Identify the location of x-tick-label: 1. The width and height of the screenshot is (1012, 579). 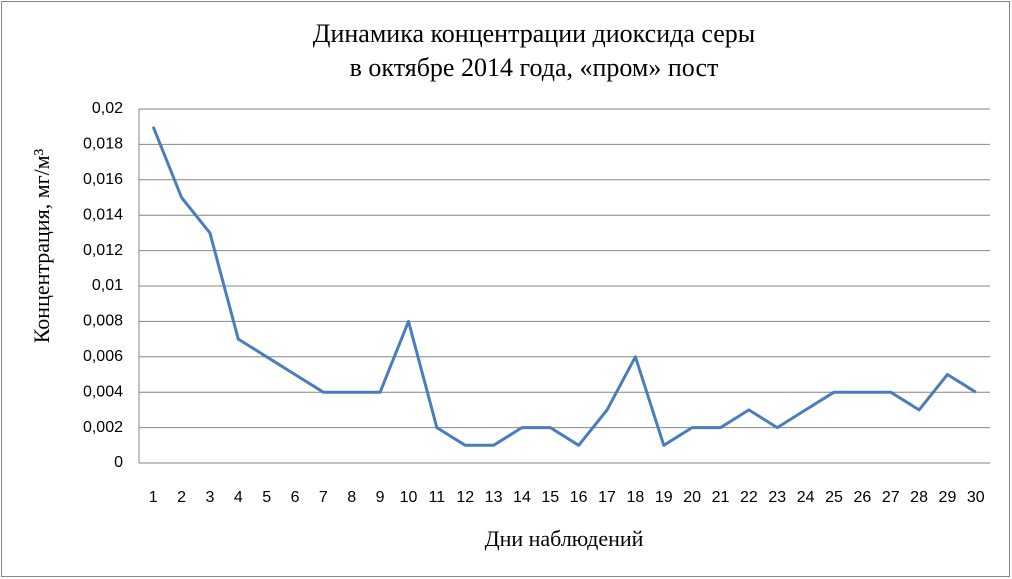
(153, 497).